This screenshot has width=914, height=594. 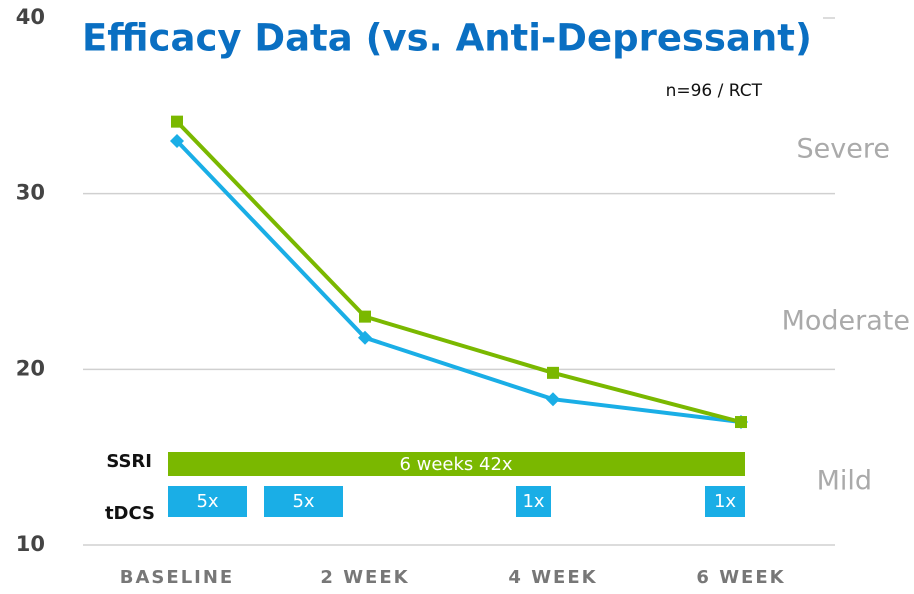 What do you see at coordinates (30, 17) in the screenshot?
I see `y-tick-label: 40` at bounding box center [30, 17].